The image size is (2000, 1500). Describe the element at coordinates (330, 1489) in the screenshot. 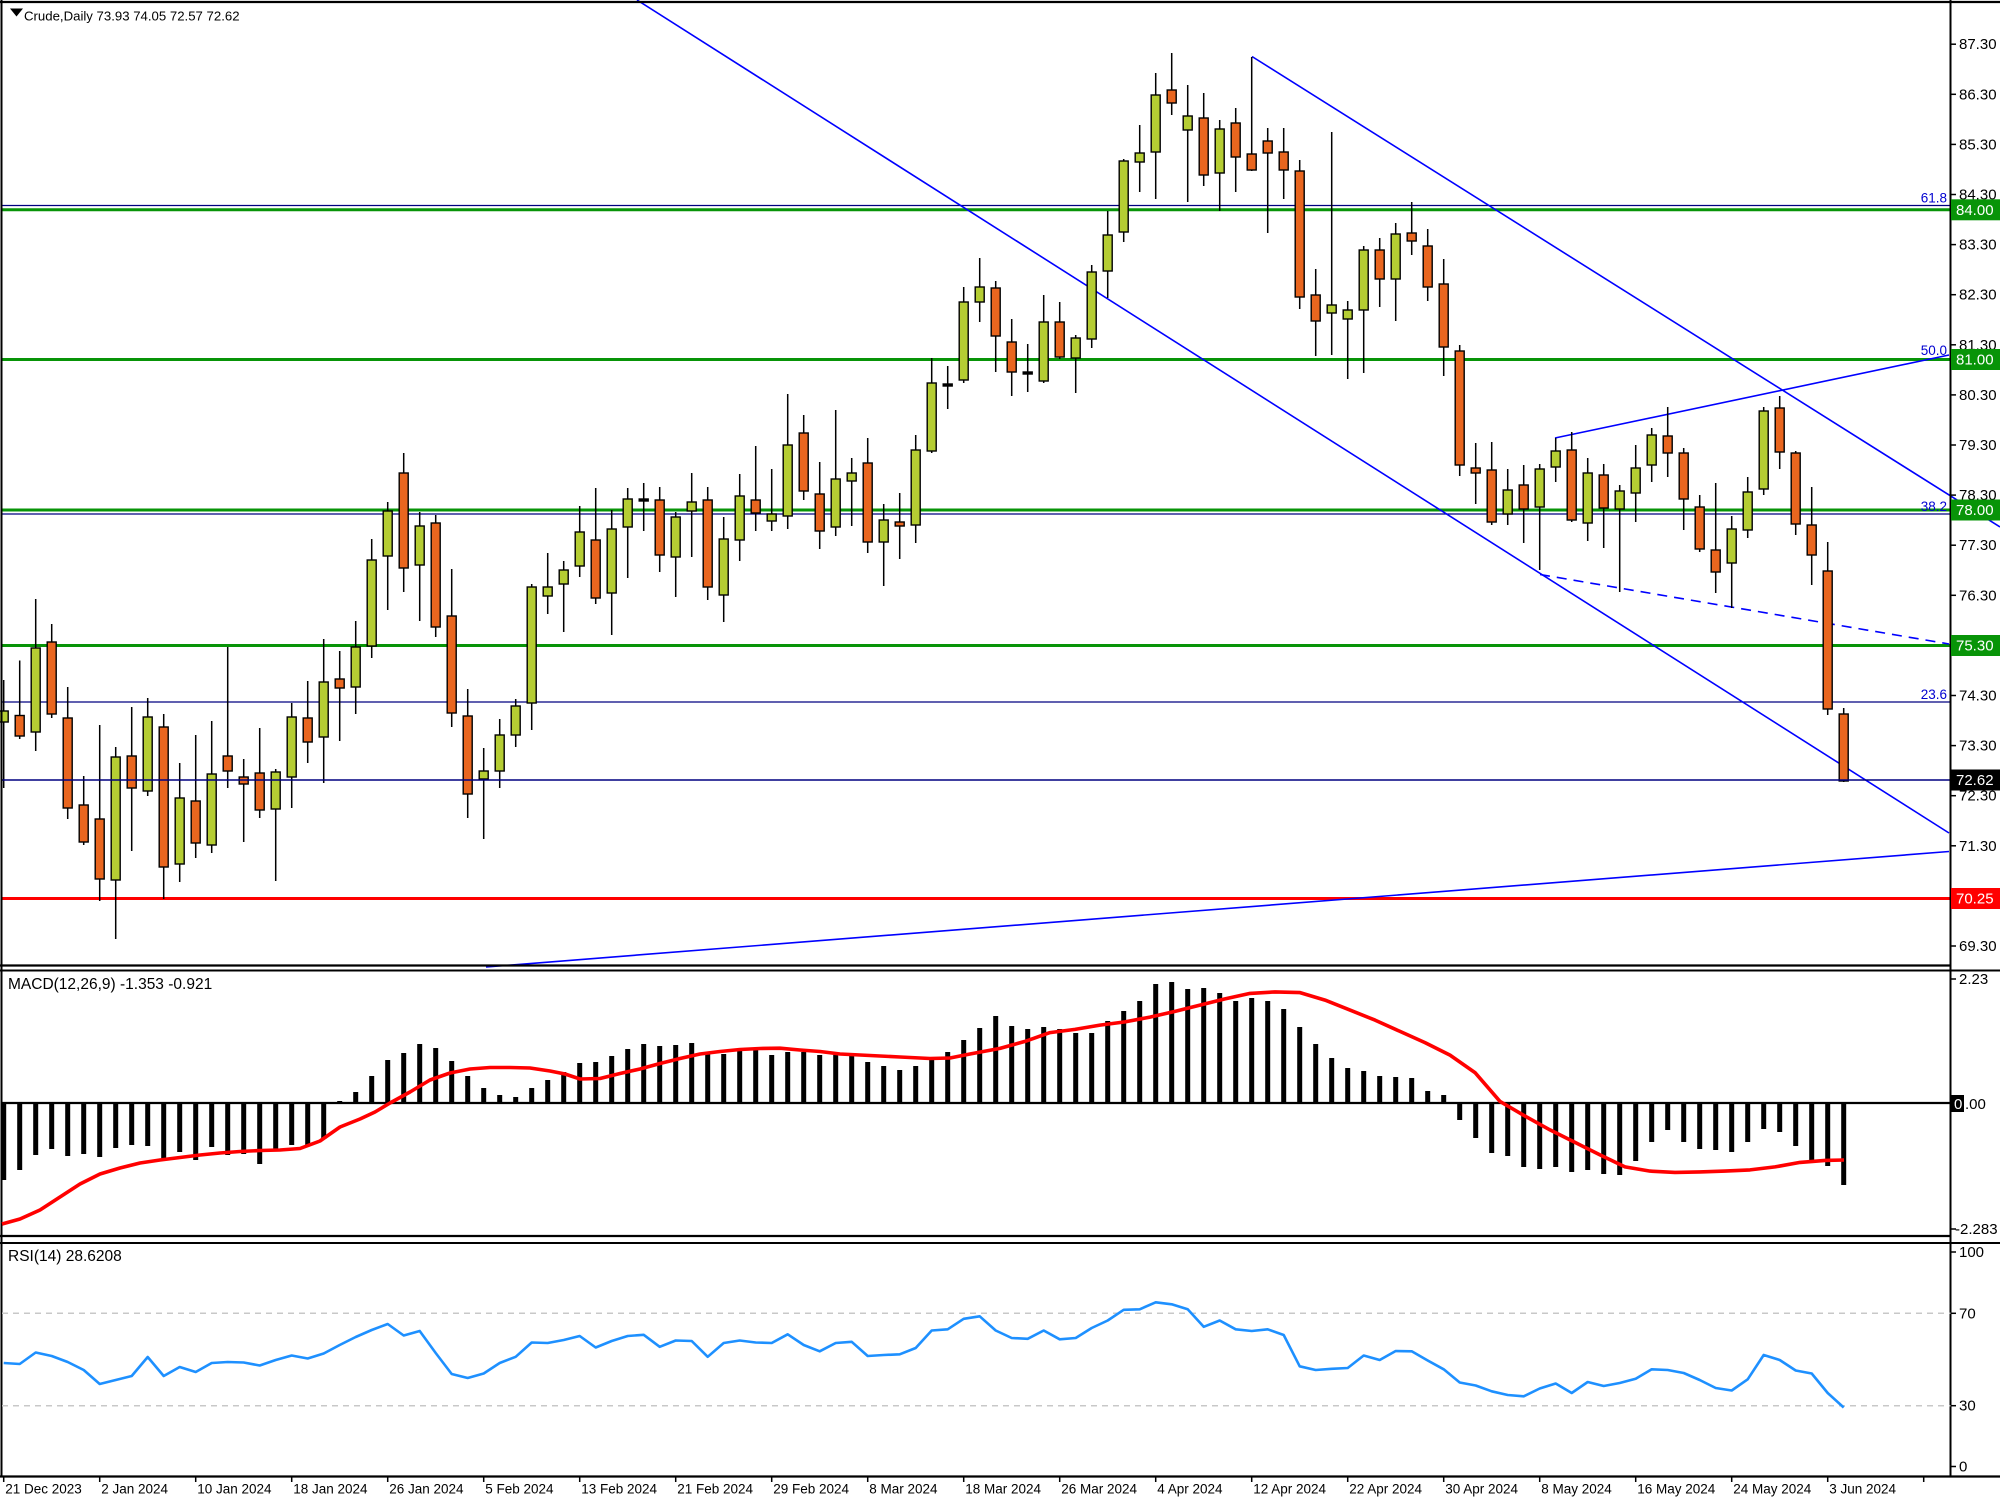

I see `svg-text: 18 Jan 2024` at that location.